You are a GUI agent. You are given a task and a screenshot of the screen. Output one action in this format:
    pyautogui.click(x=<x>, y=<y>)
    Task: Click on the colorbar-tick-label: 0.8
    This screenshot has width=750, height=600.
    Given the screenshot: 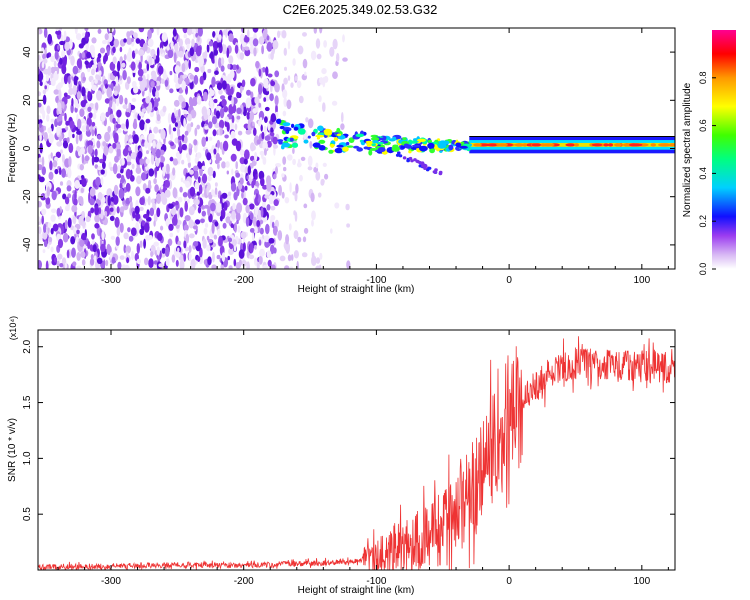 What is the action you would take?
    pyautogui.click(x=703, y=78)
    